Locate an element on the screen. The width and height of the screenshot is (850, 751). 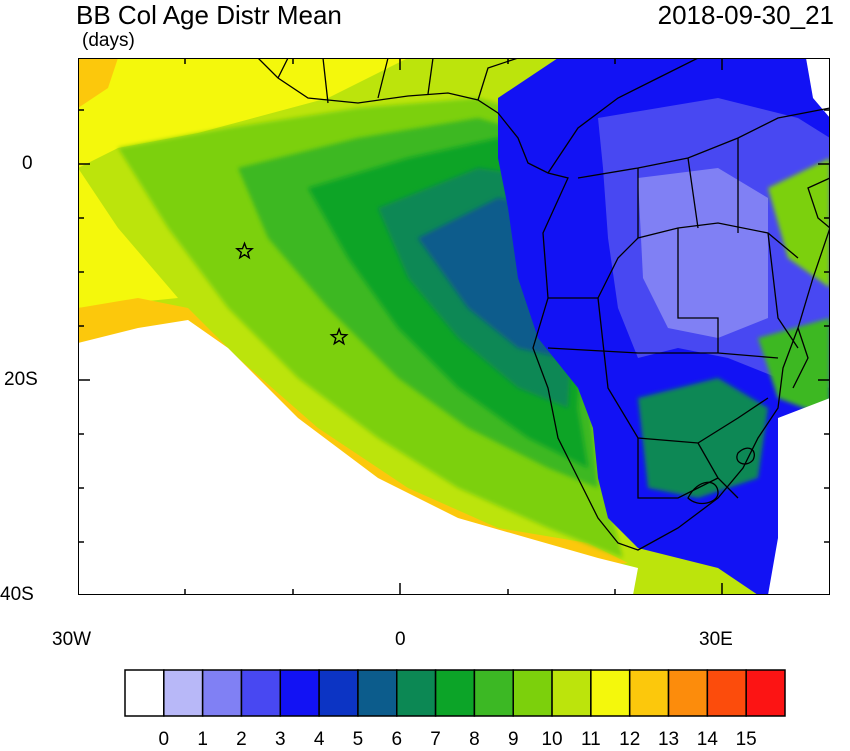
colorbar-label-15: 15 is located at coordinates (746, 739).